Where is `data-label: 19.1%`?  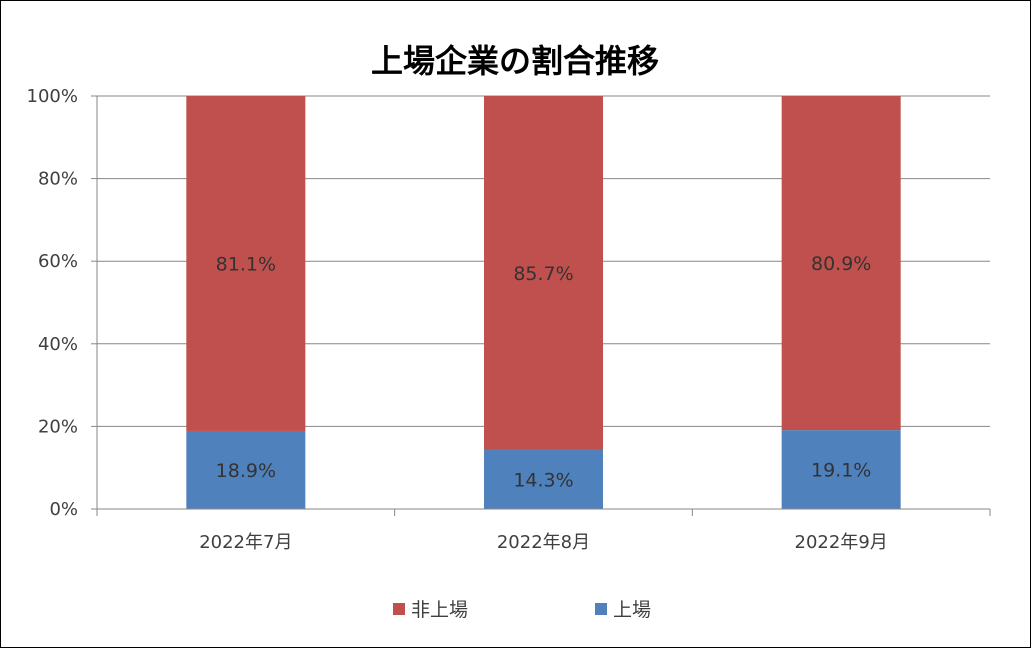
data-label: 19.1% is located at coordinates (841, 471).